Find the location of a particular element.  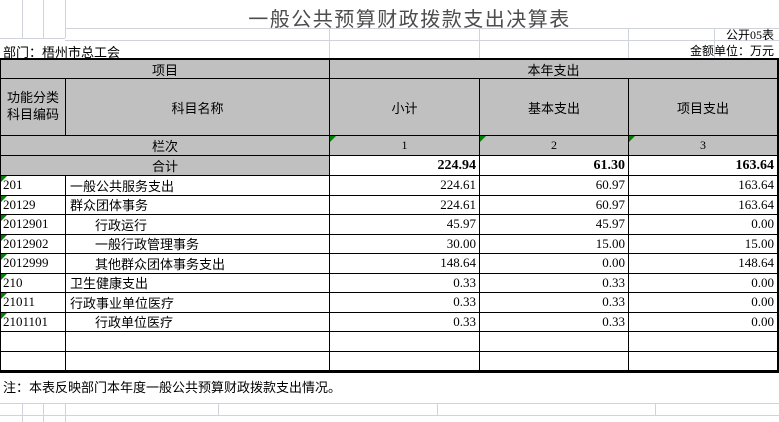

column-index-2-cell: 2 is located at coordinates (554, 146).